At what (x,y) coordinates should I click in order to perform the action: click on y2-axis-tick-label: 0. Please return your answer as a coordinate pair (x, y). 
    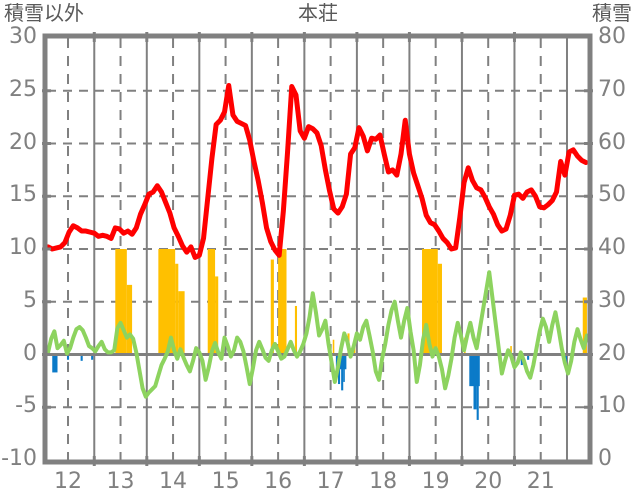
    Looking at the image, I should click on (605, 458).